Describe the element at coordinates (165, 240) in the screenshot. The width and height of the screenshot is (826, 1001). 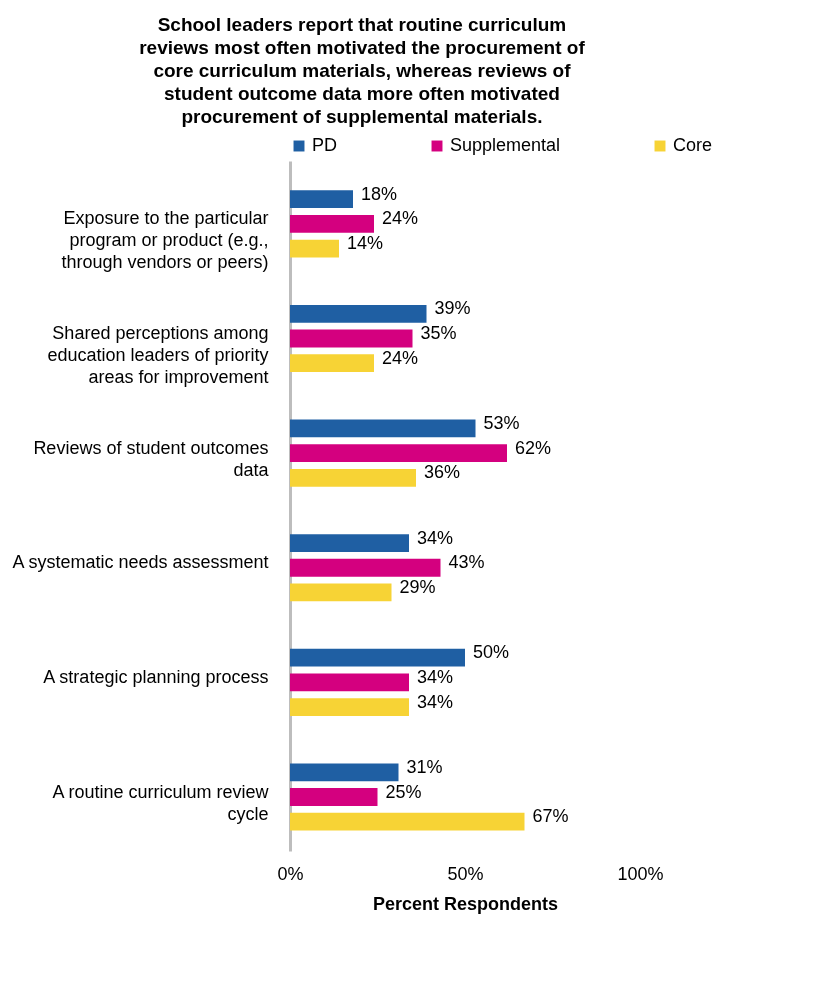
I see `y-tick-label: Exposure to the particular program or product (e.g., through vendors or peers)` at that location.